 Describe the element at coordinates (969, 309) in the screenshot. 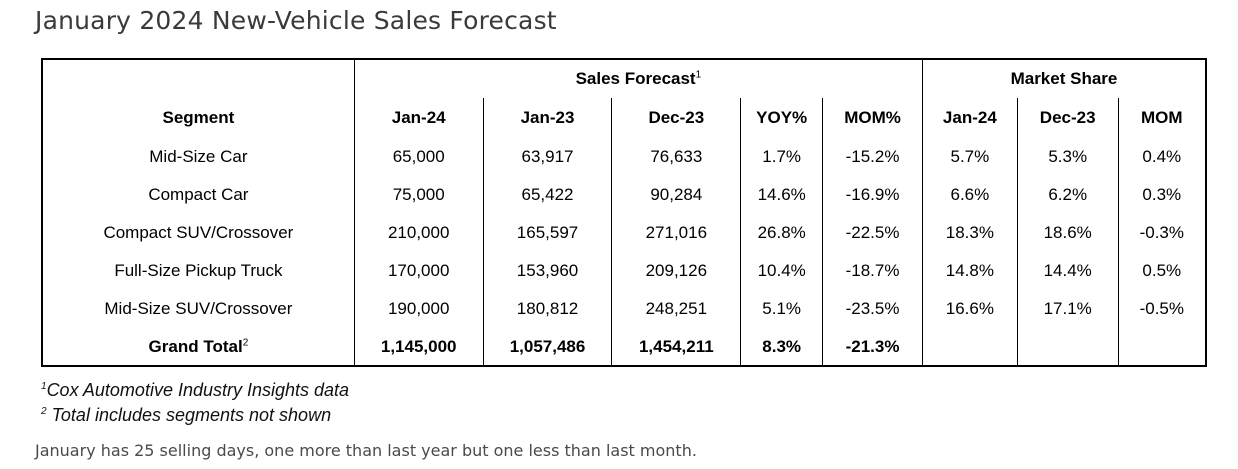

I see `table-cell: 16.6%` at that location.